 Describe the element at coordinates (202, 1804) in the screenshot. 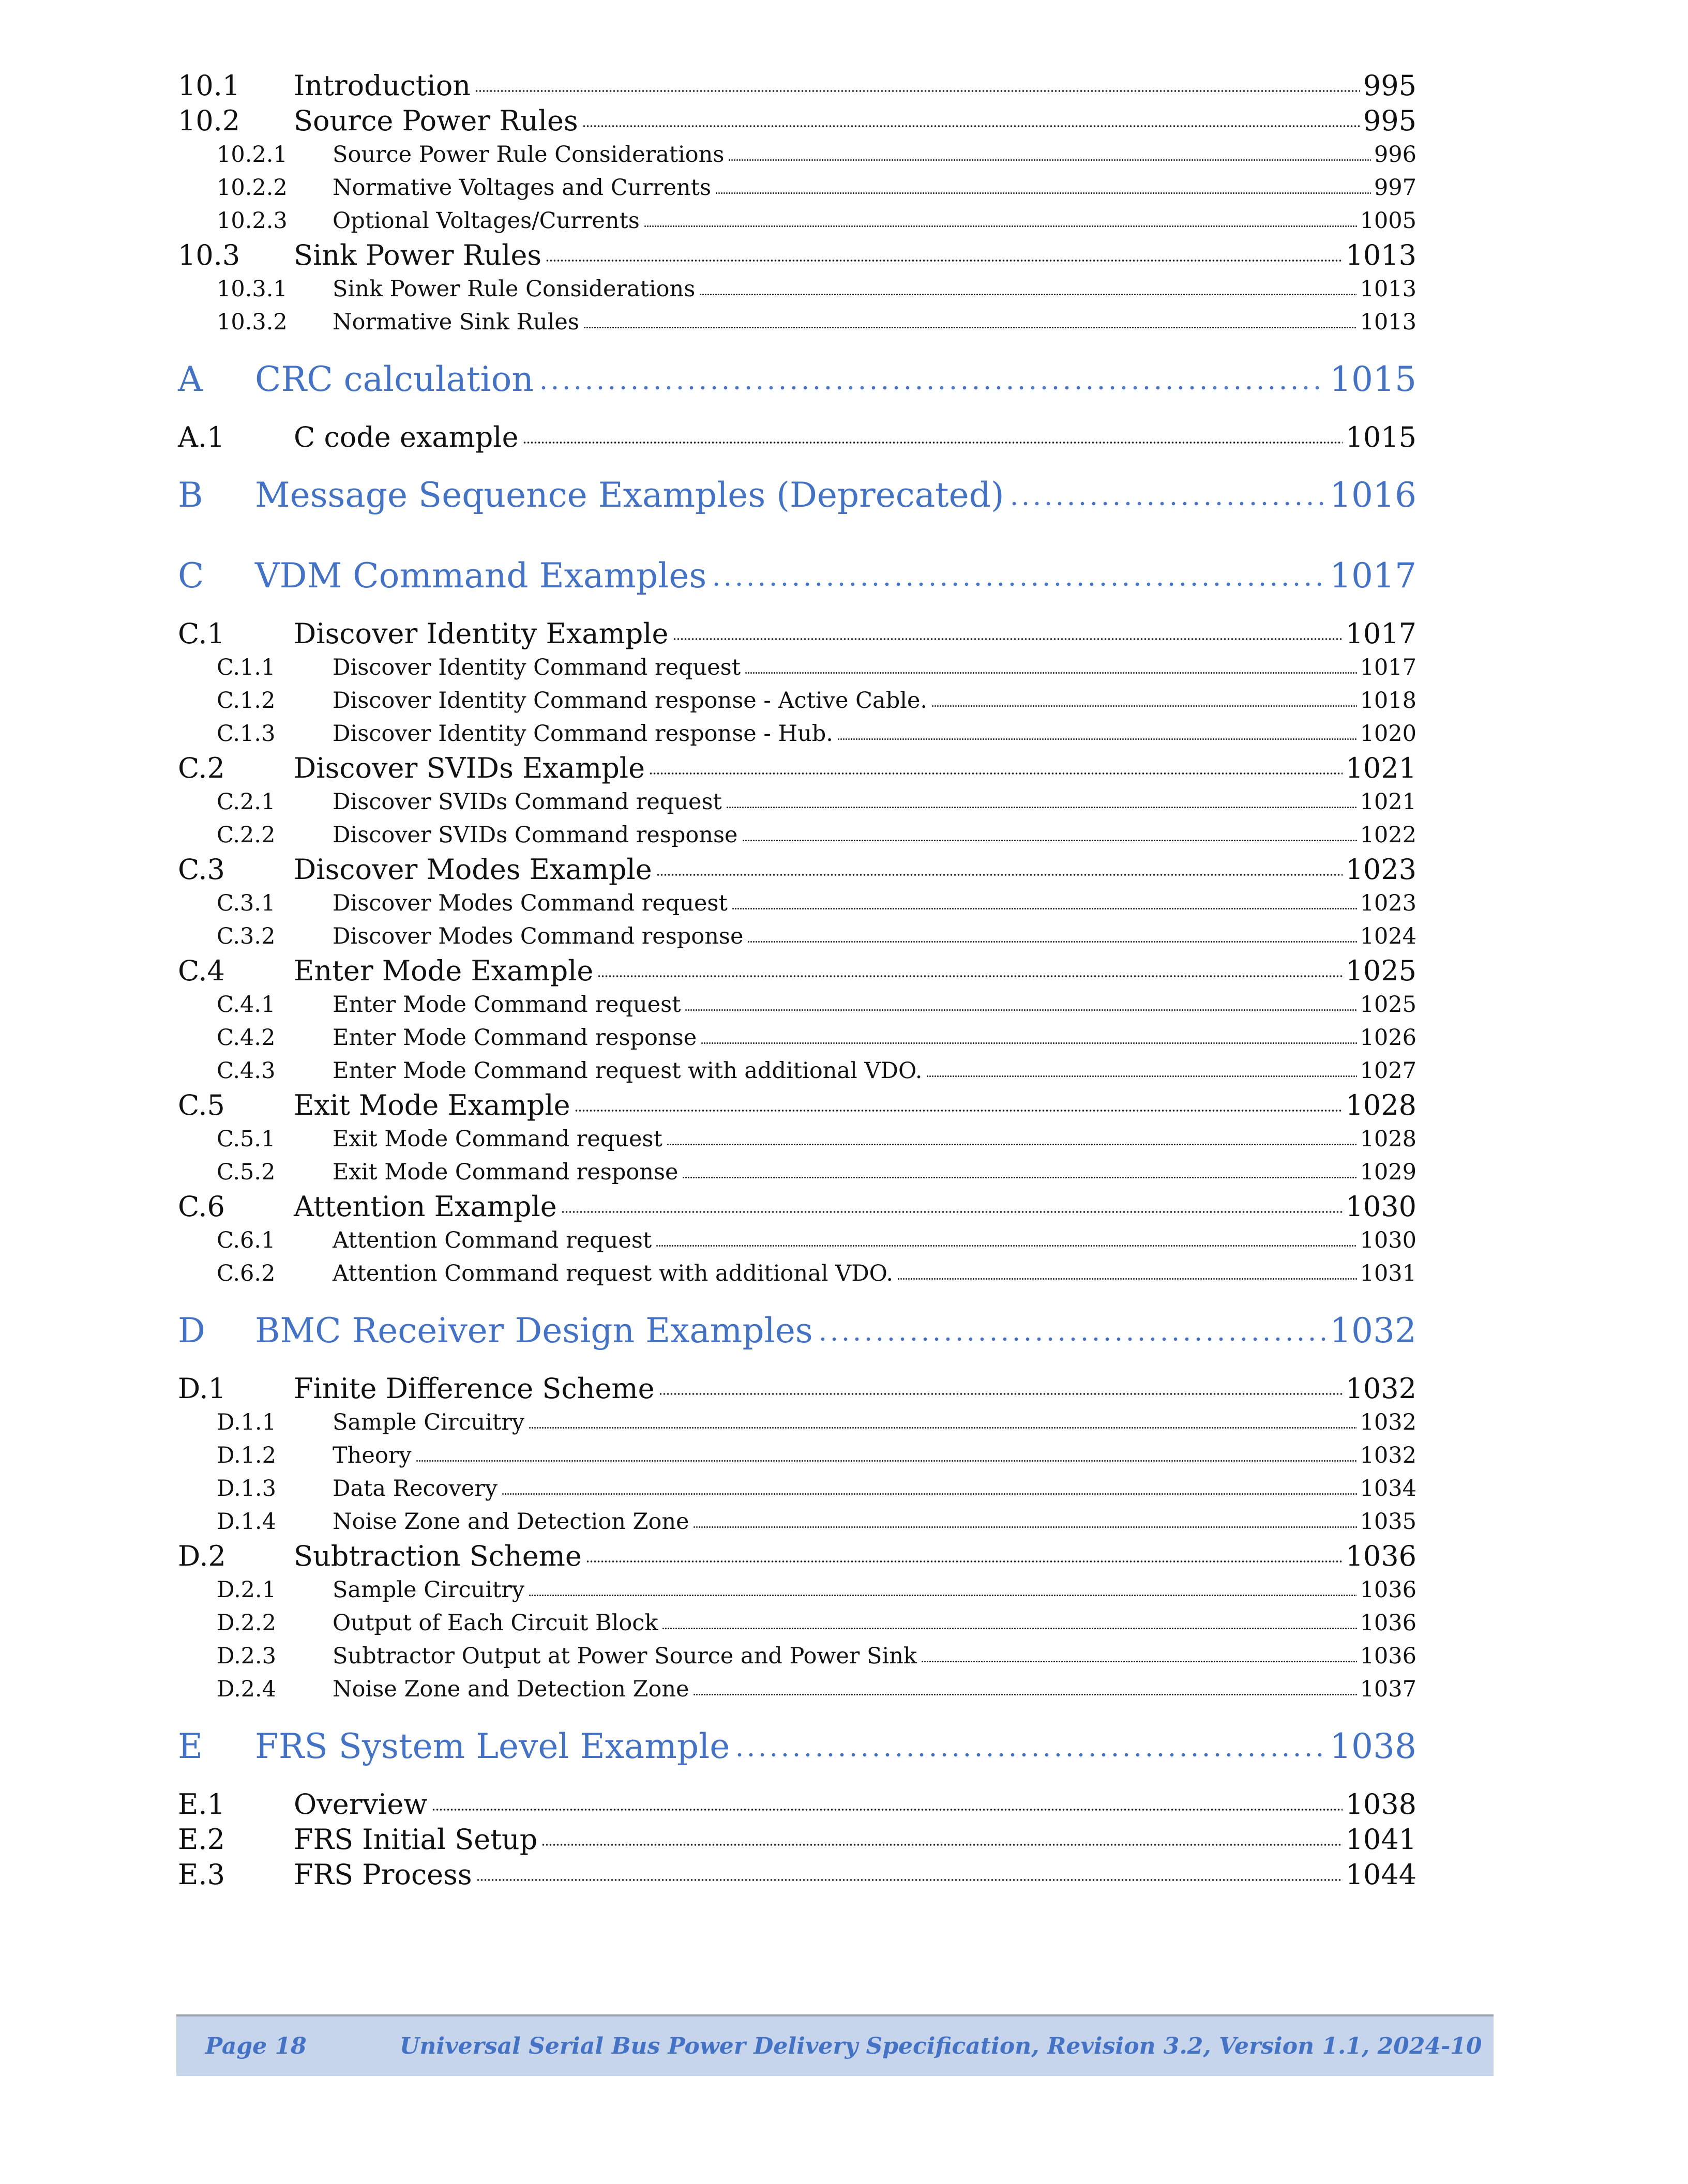

I see `toc-entry-number: E.1` at that location.